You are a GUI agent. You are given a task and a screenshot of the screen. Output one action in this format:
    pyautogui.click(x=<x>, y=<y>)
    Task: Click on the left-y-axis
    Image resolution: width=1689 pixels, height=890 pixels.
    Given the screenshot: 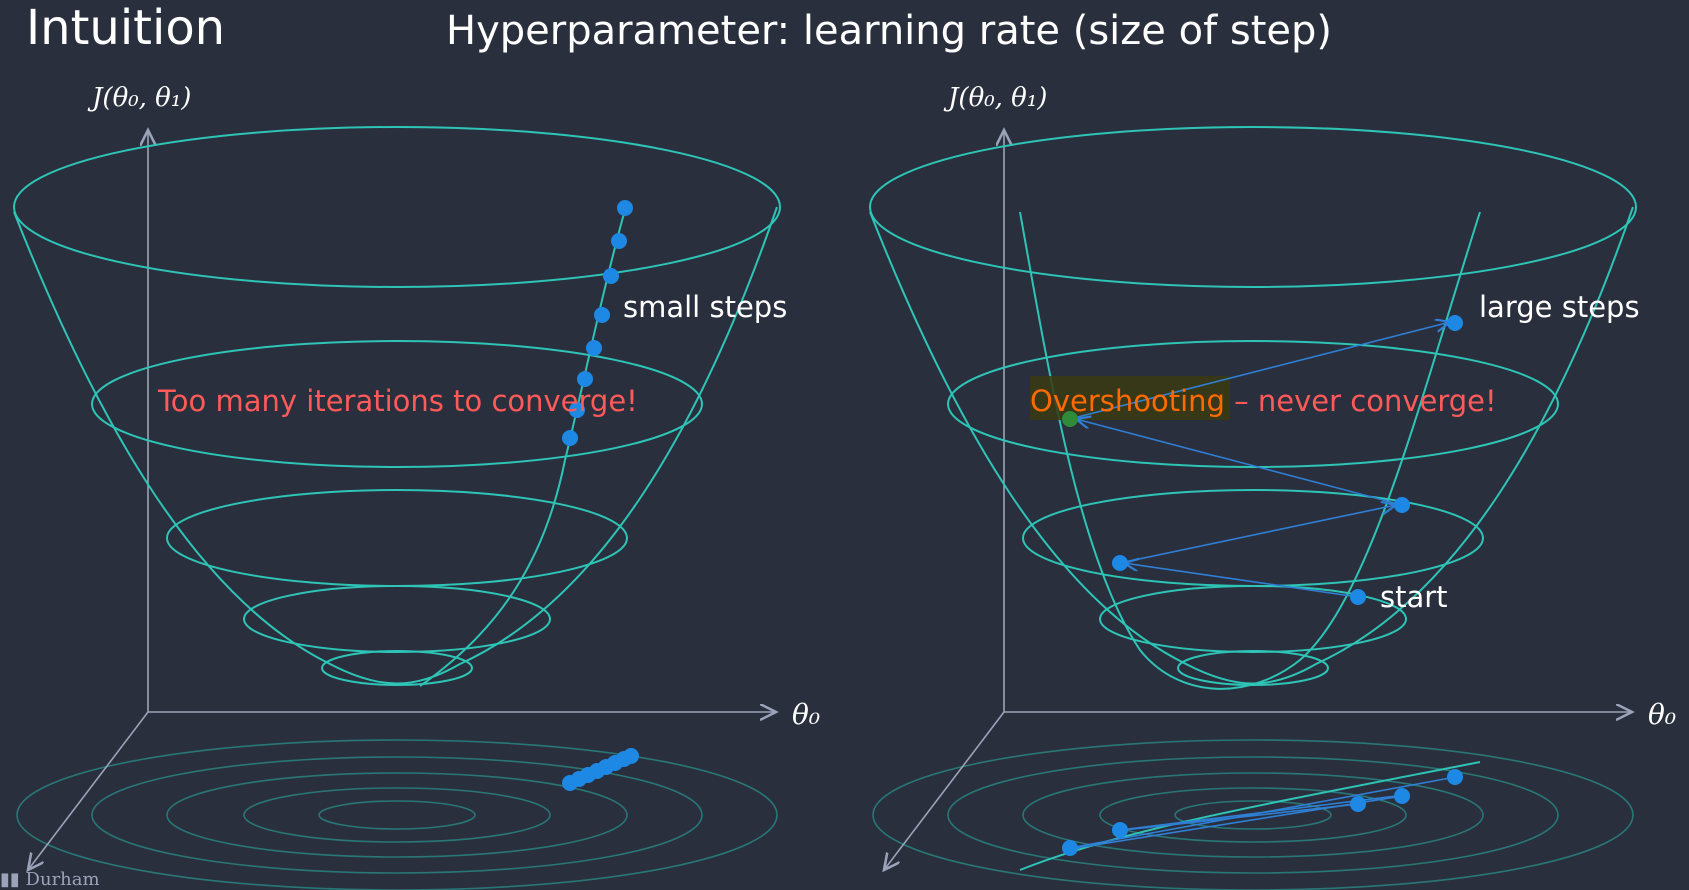 What is the action you would take?
    pyautogui.click(x=88, y=790)
    